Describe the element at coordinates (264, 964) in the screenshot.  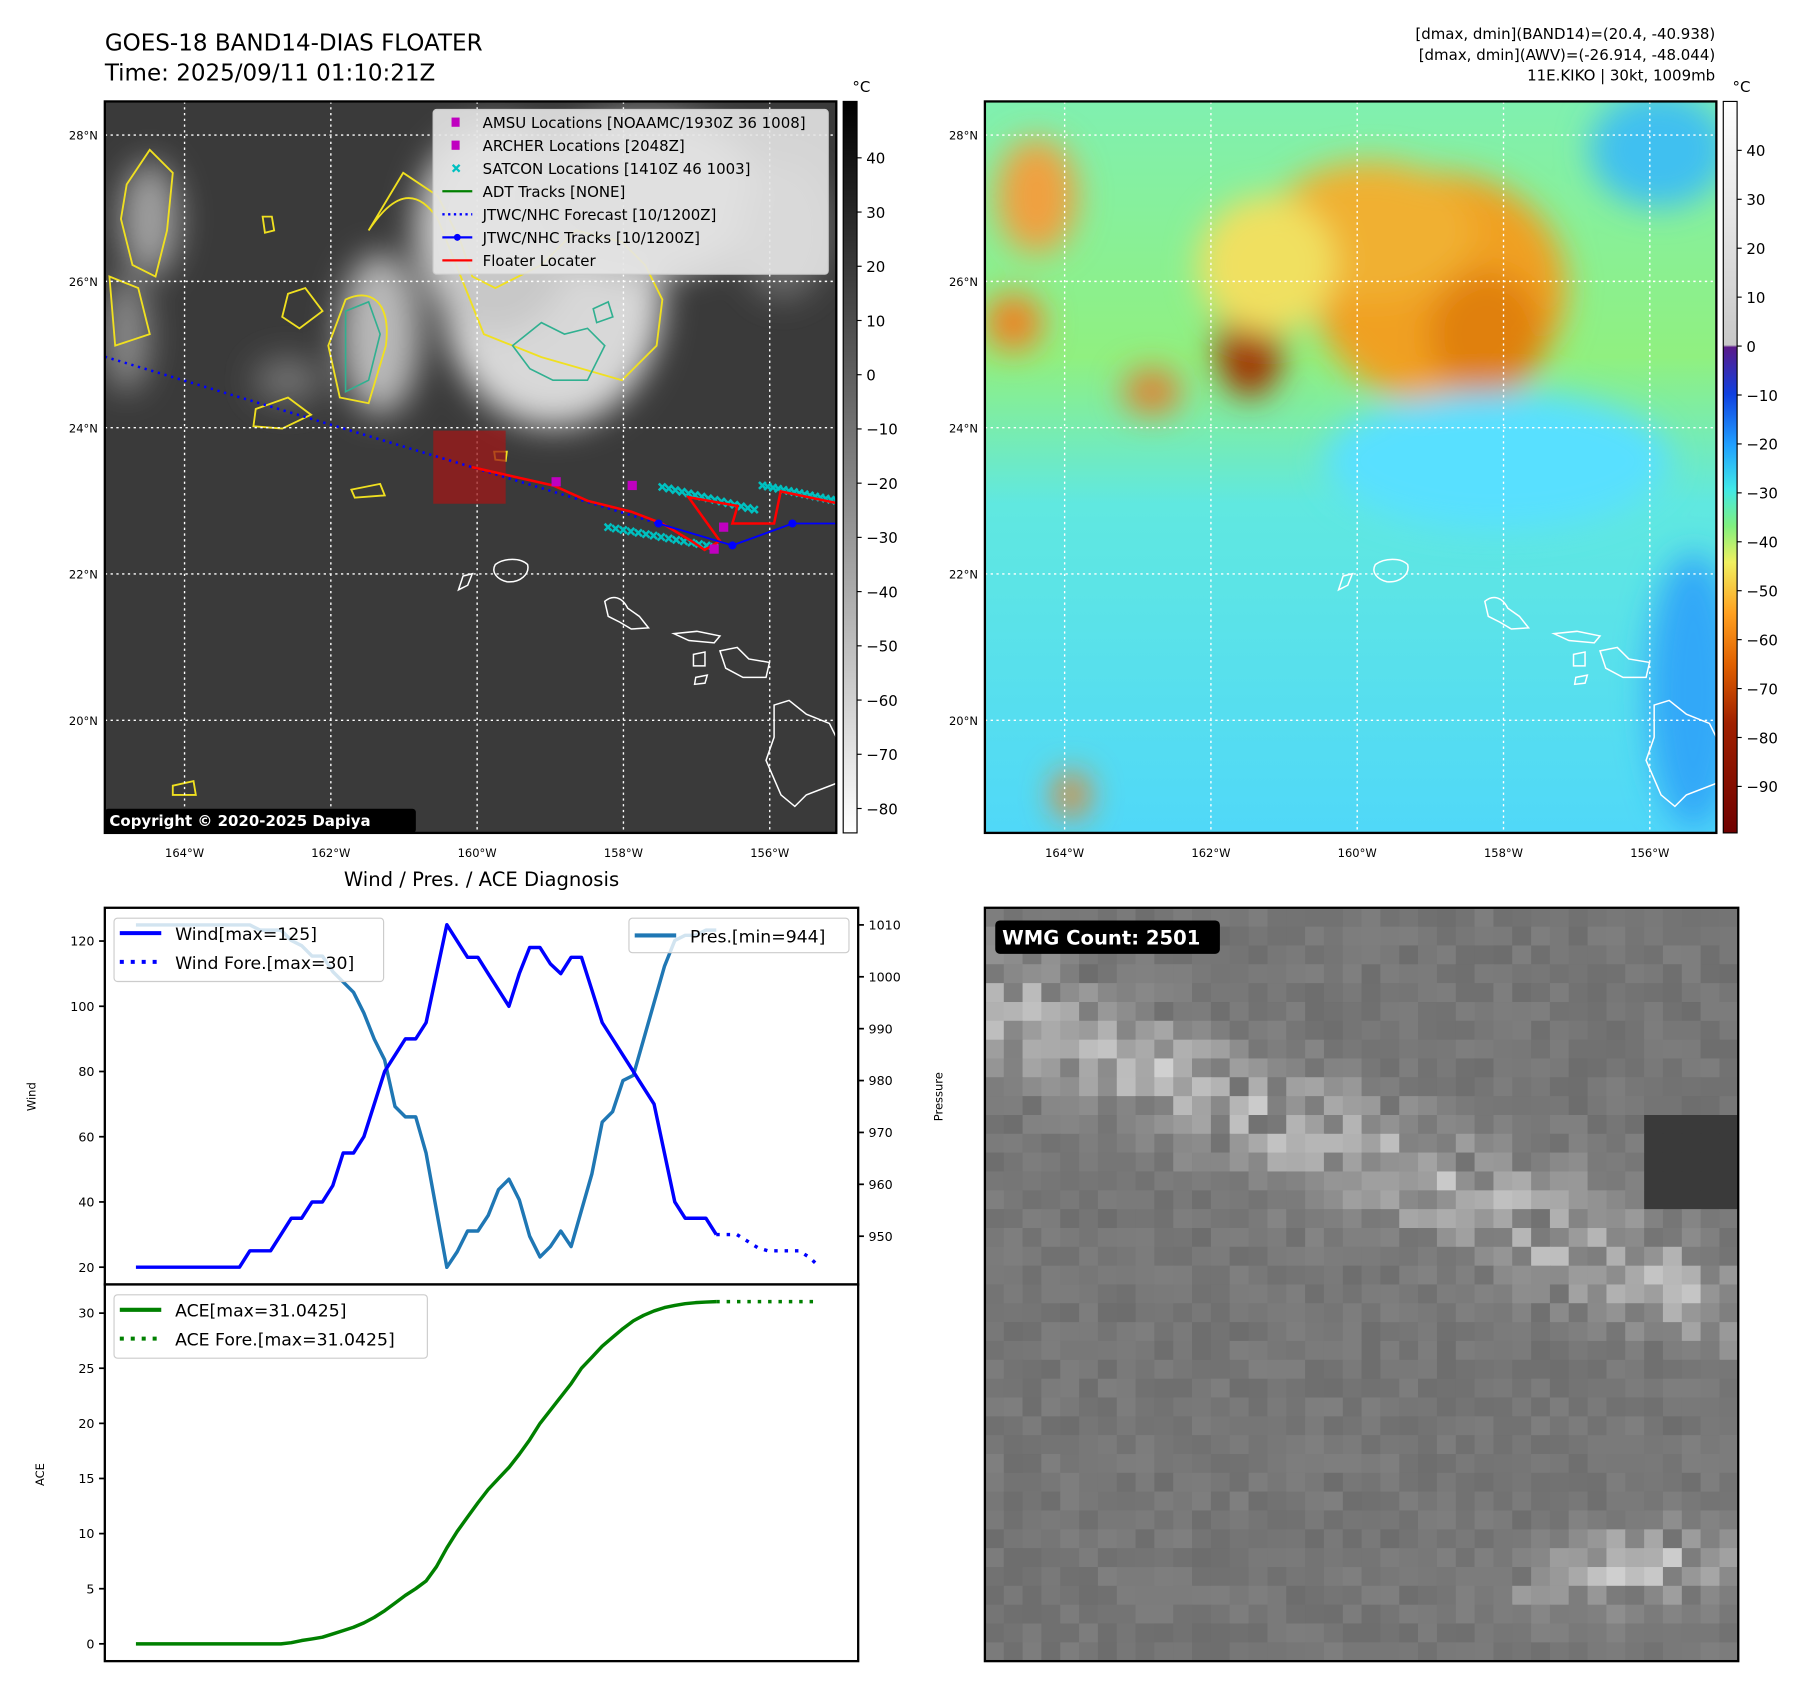
I see `legend-wind-fore: Wind Fore.[max=30]` at that location.